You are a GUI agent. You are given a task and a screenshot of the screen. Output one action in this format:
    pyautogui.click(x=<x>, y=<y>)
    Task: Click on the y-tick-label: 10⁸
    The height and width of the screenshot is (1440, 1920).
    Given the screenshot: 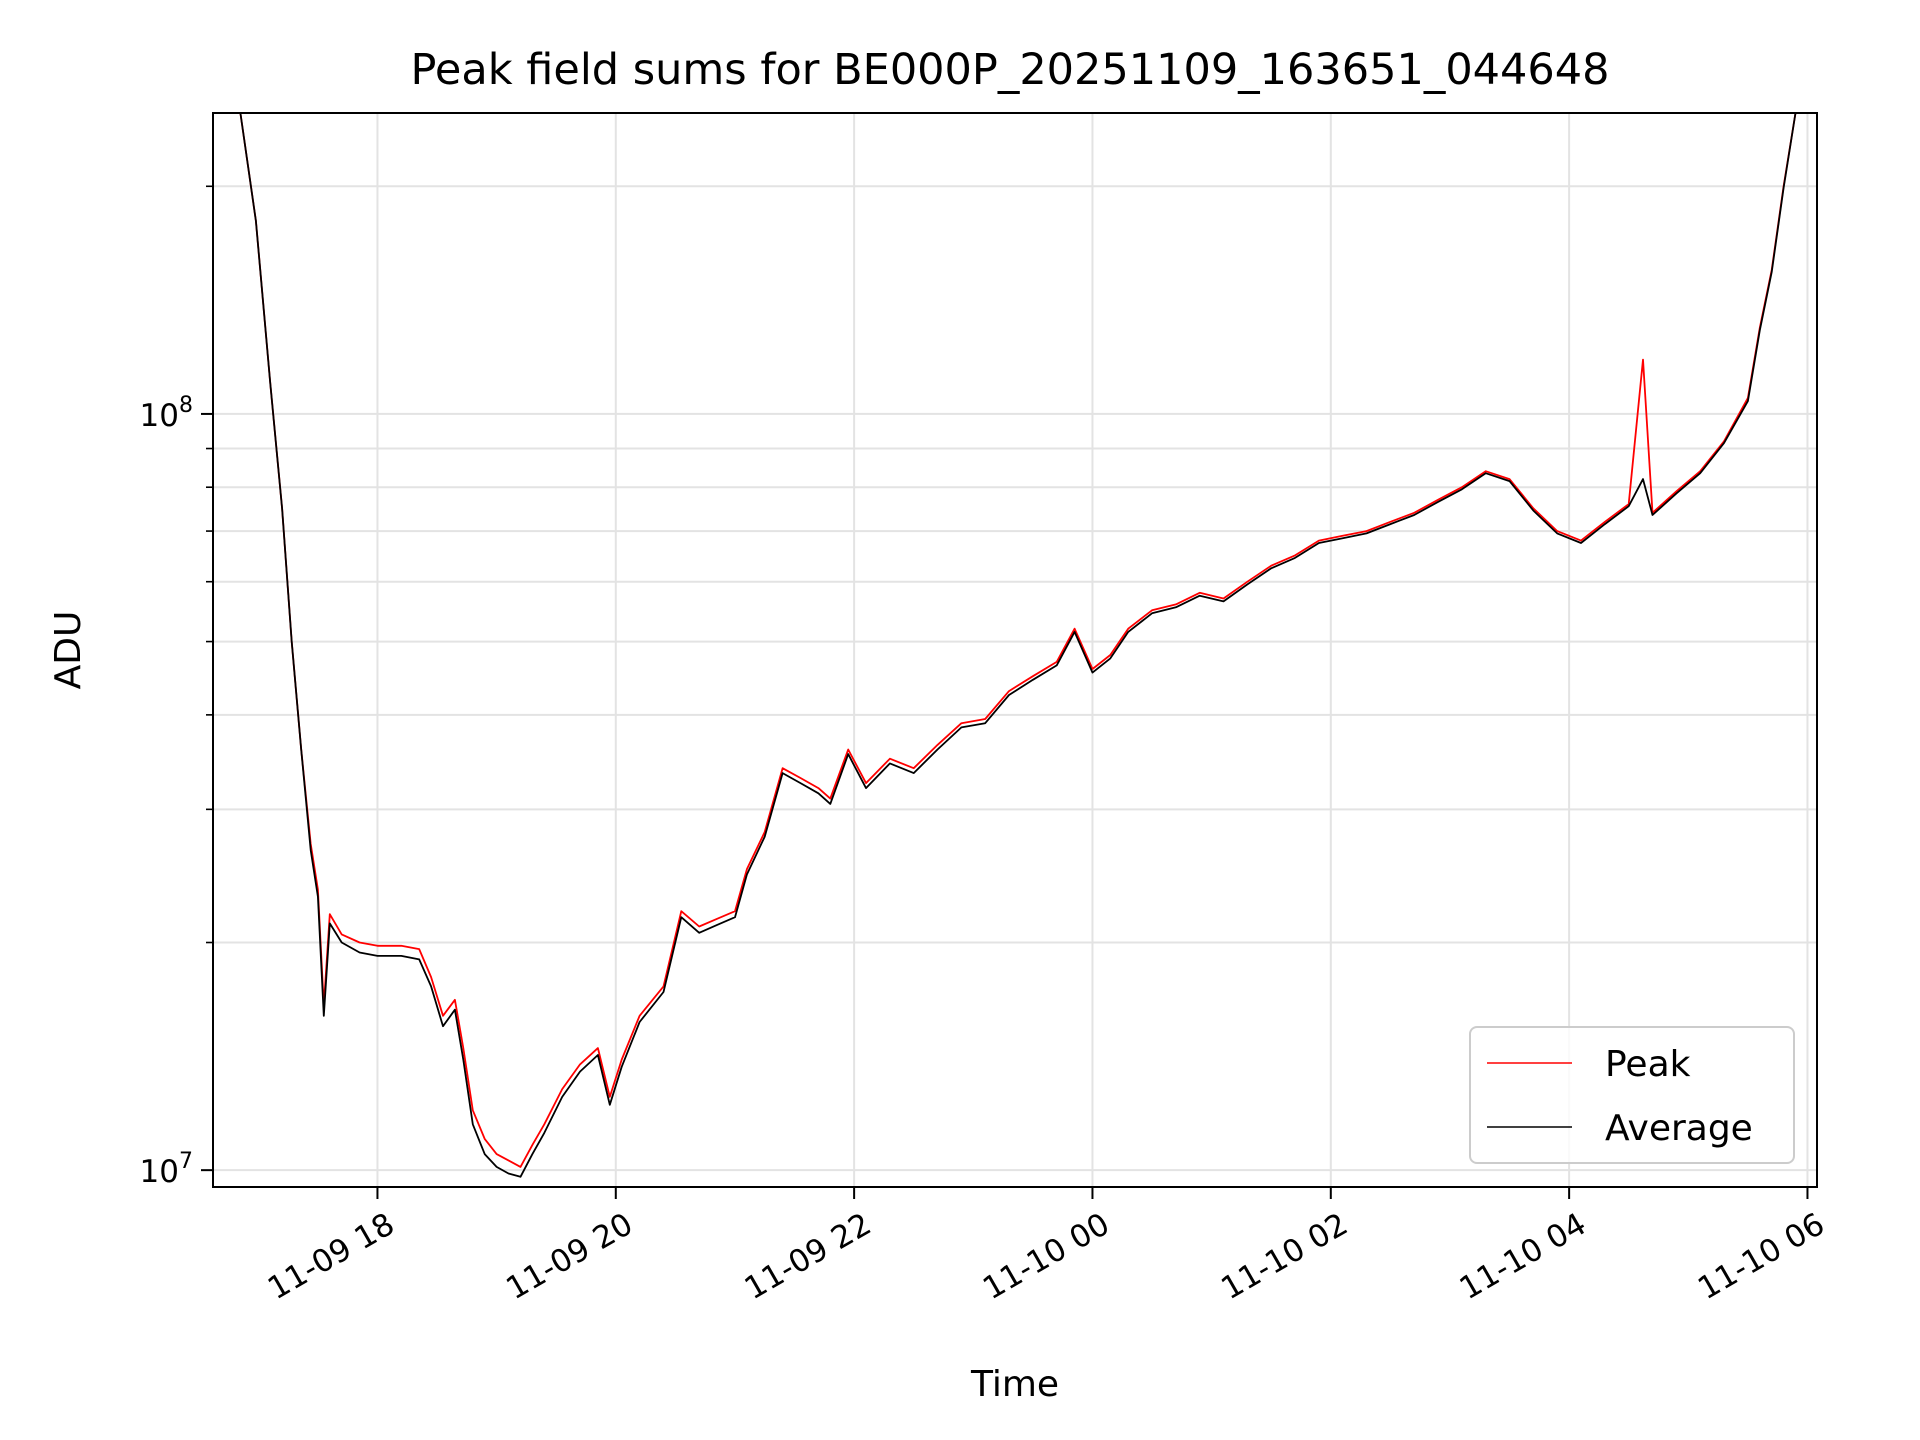 What is the action you would take?
    pyautogui.click(x=166, y=413)
    